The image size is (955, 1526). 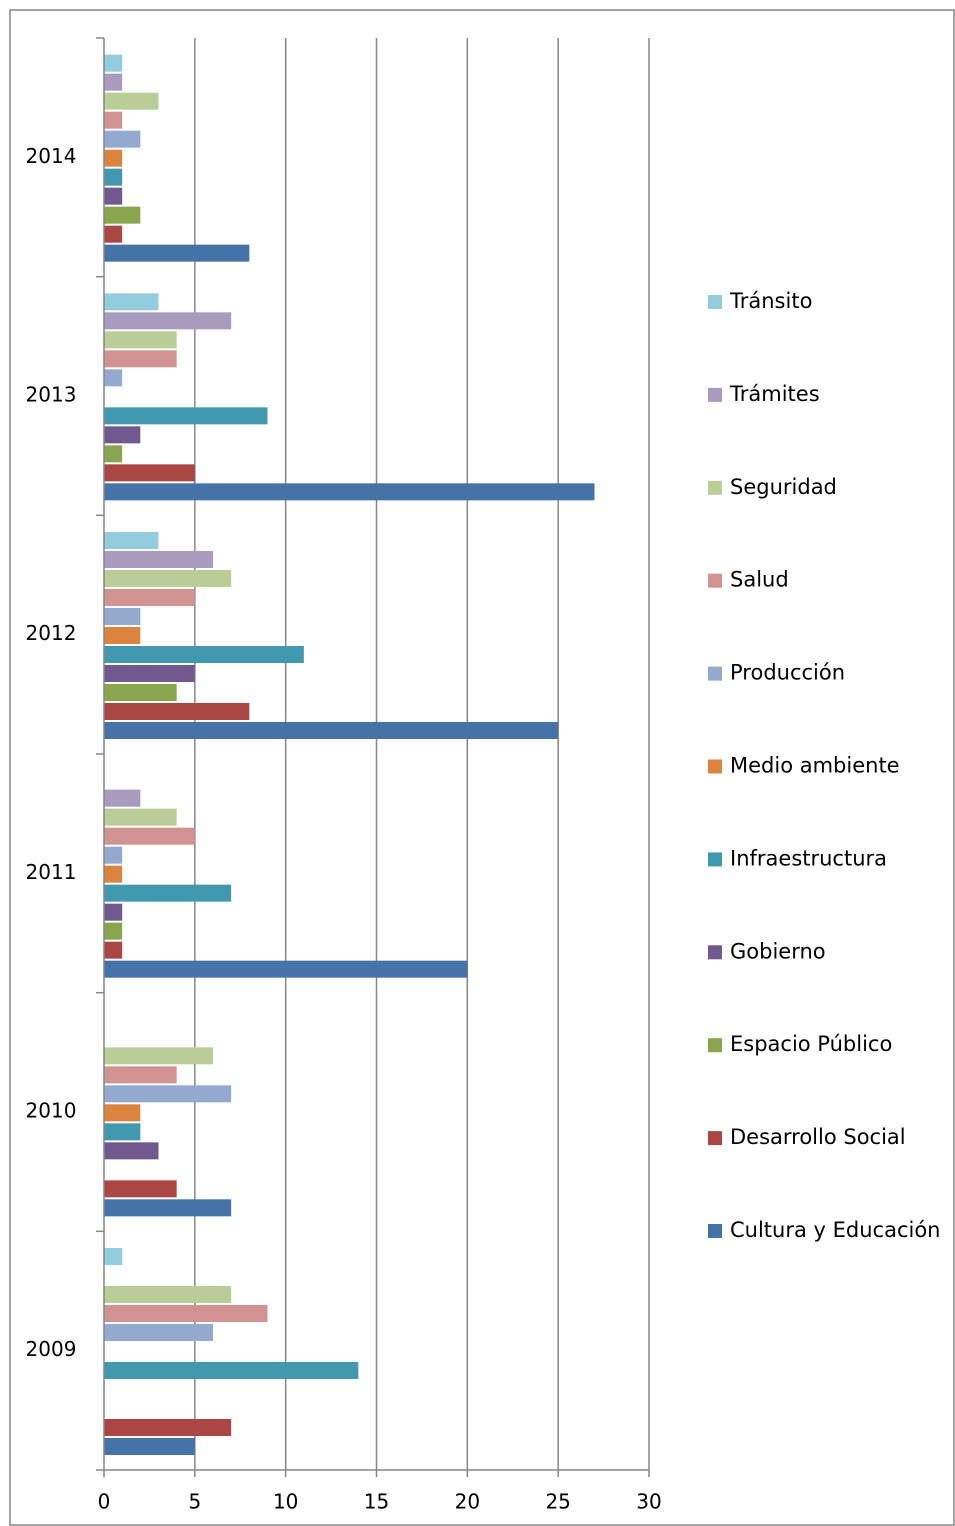 What do you see at coordinates (835, 1230) in the screenshot?
I see `legend-label: Cultura y Educación` at bounding box center [835, 1230].